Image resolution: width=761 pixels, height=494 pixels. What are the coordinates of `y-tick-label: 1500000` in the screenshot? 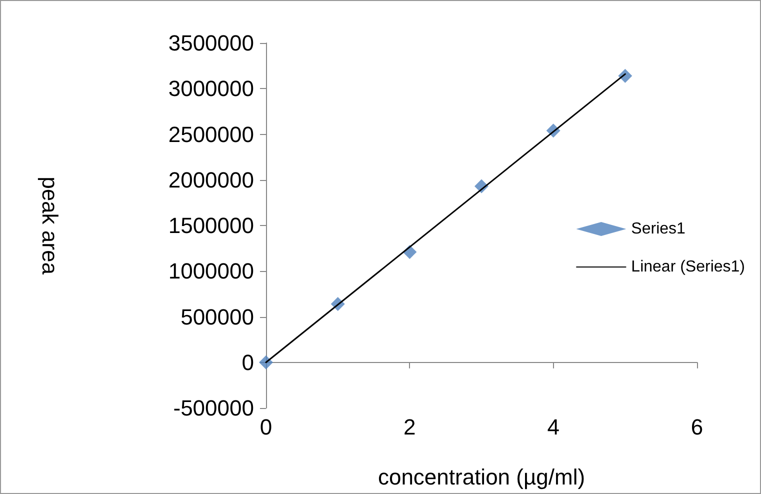 It's located at (211, 225).